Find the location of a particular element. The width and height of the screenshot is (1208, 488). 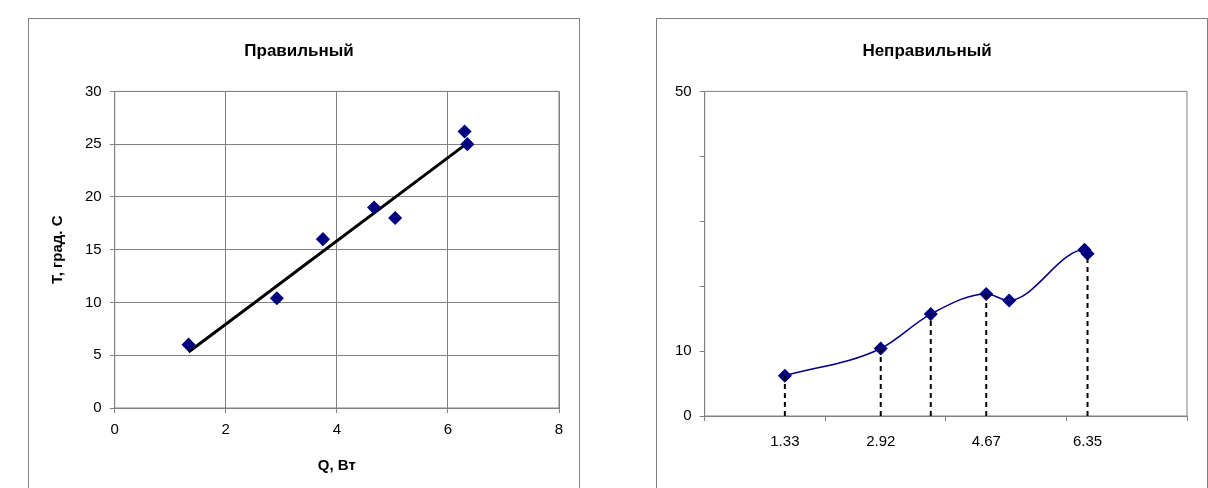

x-axis-title: Q, Вт is located at coordinates (336, 465).